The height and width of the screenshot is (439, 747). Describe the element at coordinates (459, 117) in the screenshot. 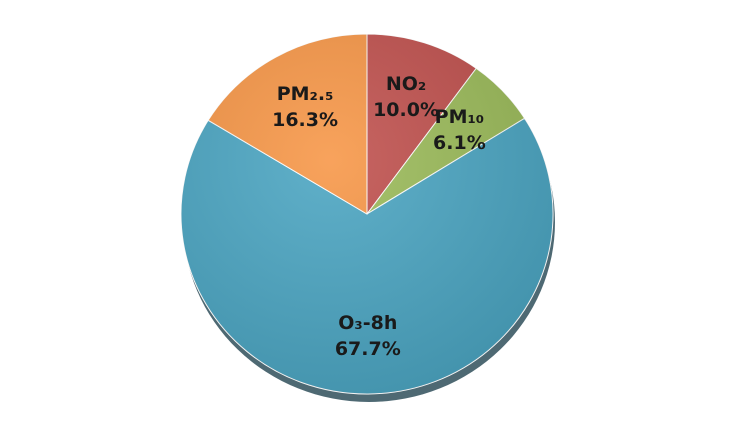

I see `slice-label-name: PM₁₀` at that location.